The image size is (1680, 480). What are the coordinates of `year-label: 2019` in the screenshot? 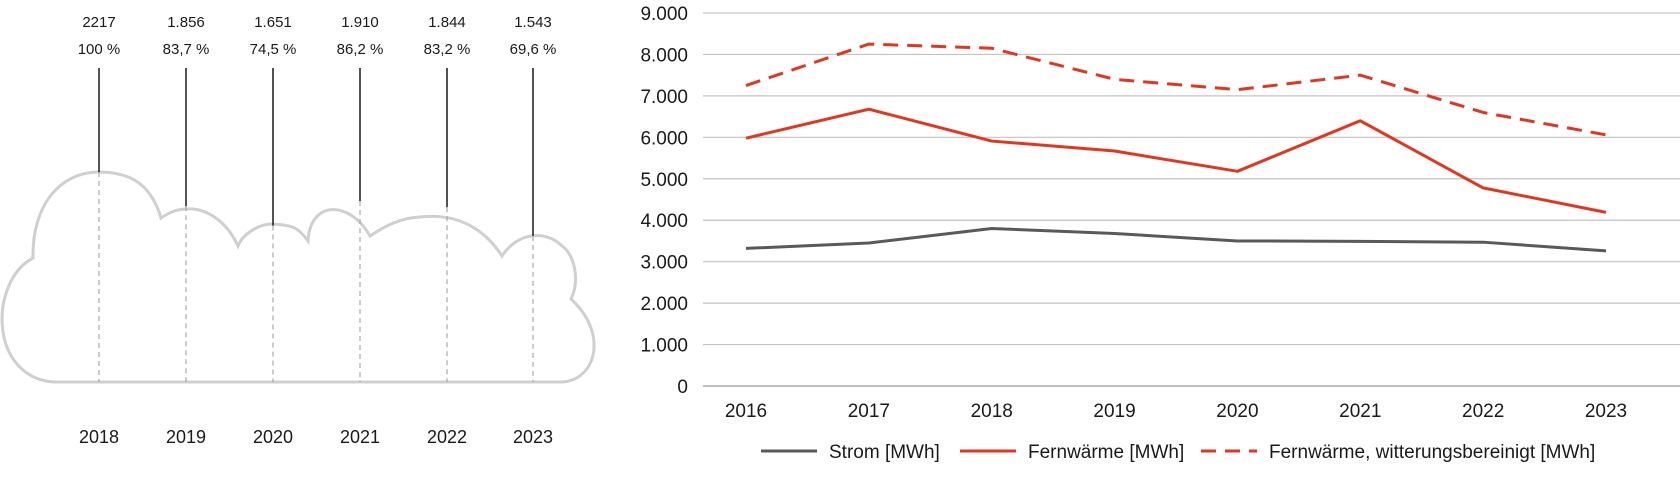 It's located at (186, 437).